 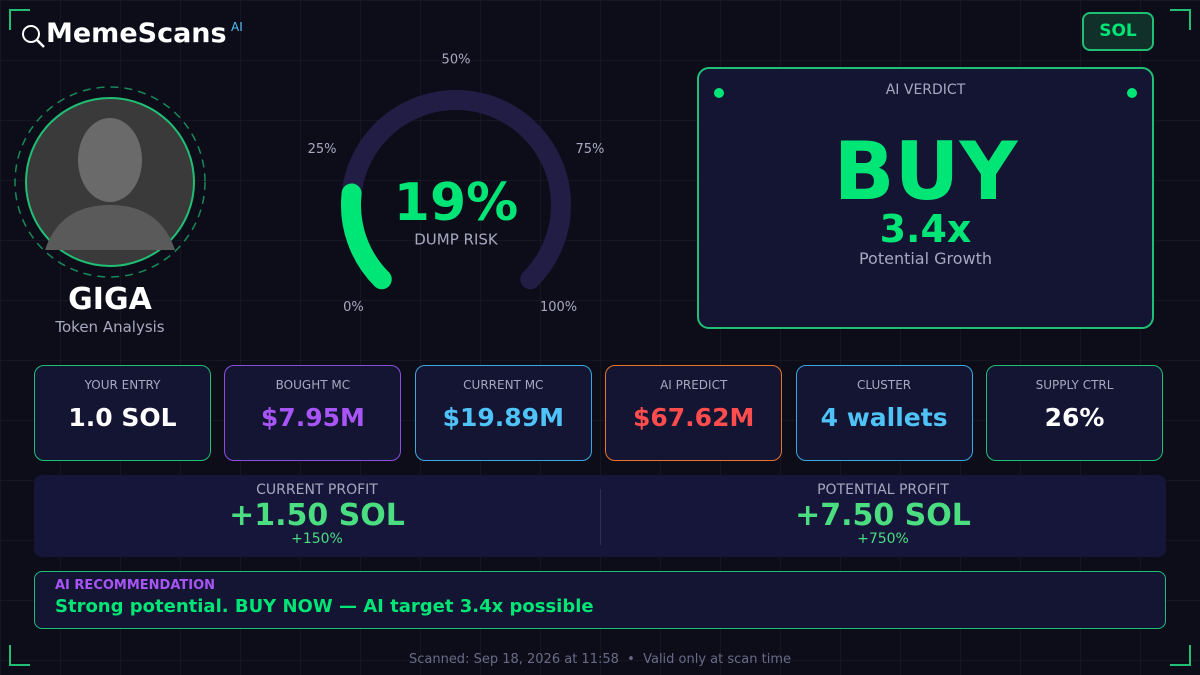 I want to click on stat-card: CURRENT MC $19.89M, so click(x=503, y=413).